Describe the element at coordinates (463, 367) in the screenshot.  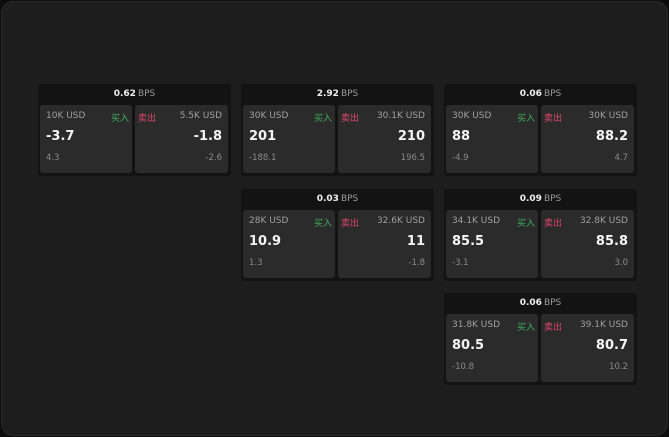
I see `buy-change: -10.8` at that location.